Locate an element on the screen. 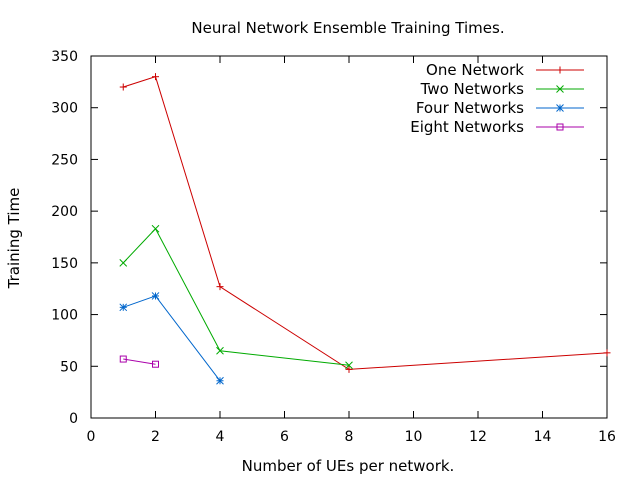 Image resolution: width=640 pixels, height=480 pixels. y-tick-label: 250 is located at coordinates (64, 160).